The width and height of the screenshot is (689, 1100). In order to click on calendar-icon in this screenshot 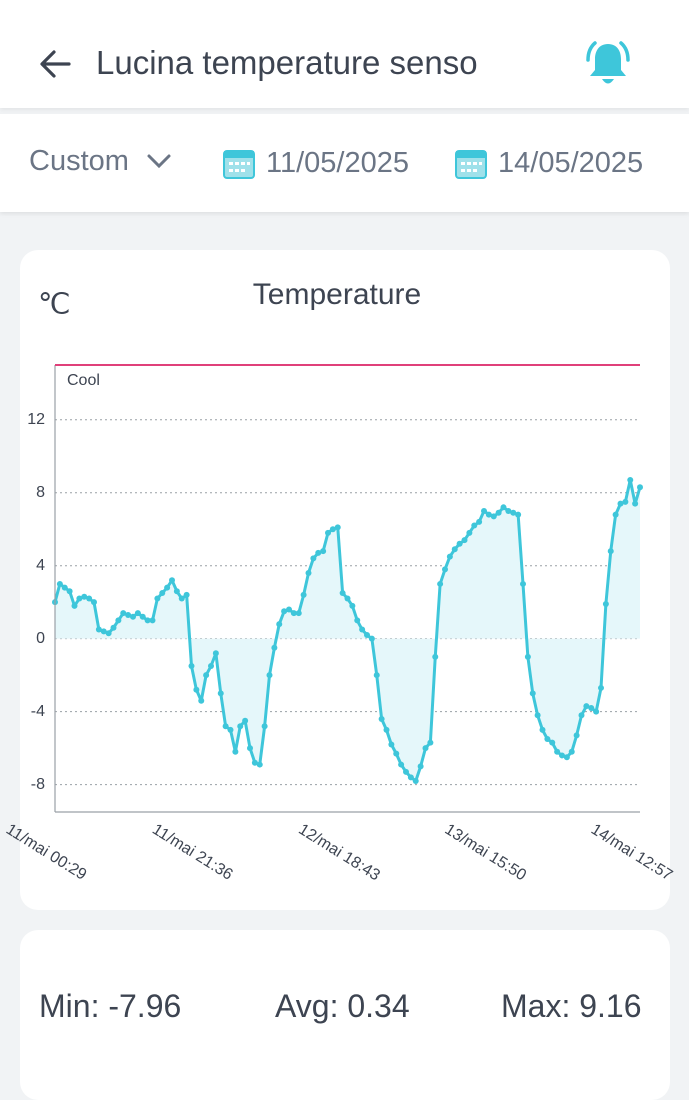, I will do `click(471, 164)`.